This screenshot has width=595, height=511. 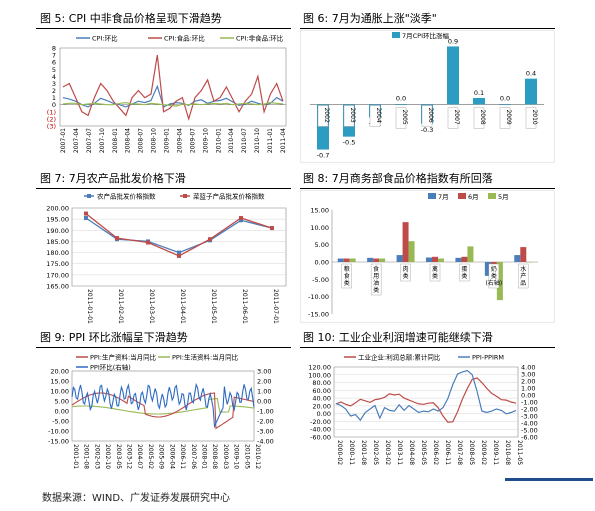 I want to click on figure-5-title: 图 5: CPI 中非食品价格呈现下滑趋势, so click(x=131, y=18).